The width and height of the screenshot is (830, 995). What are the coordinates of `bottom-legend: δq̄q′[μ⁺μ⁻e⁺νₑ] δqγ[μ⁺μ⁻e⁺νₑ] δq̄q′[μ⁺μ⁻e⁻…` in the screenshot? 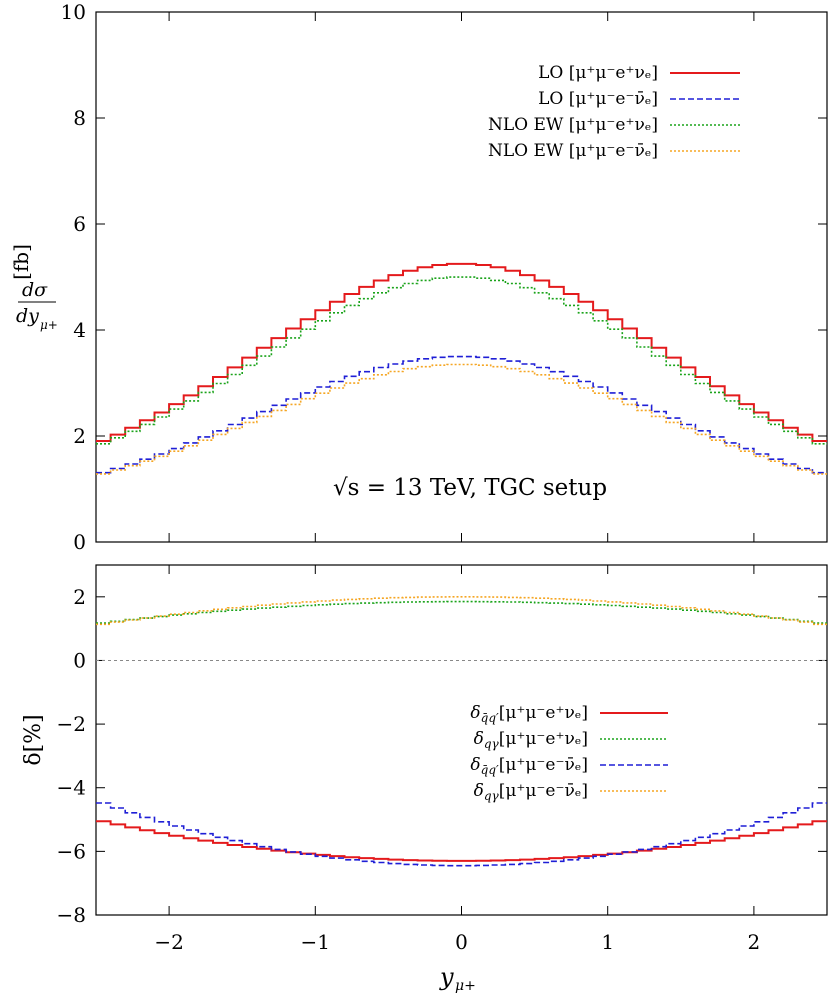 It's located at (569, 753).